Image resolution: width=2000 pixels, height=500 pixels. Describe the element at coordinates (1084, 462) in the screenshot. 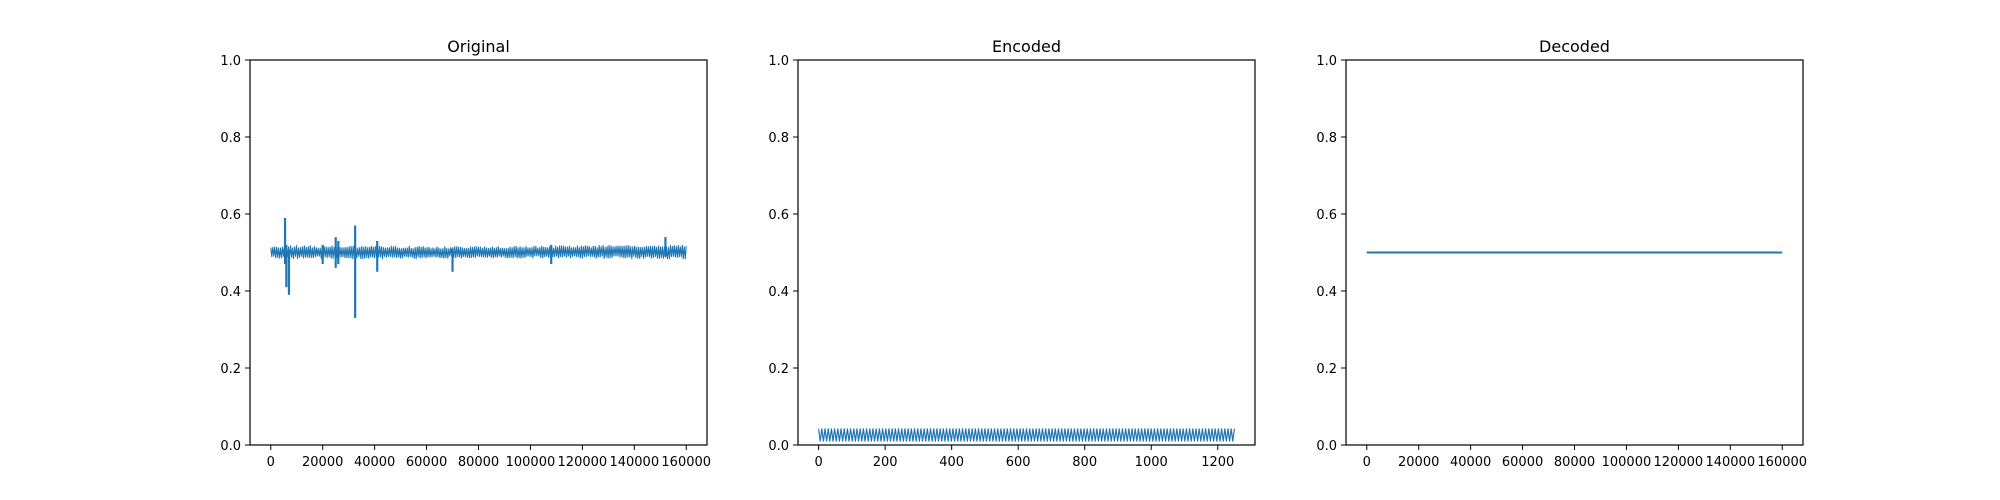

I see `x-tick-label: 800` at that location.